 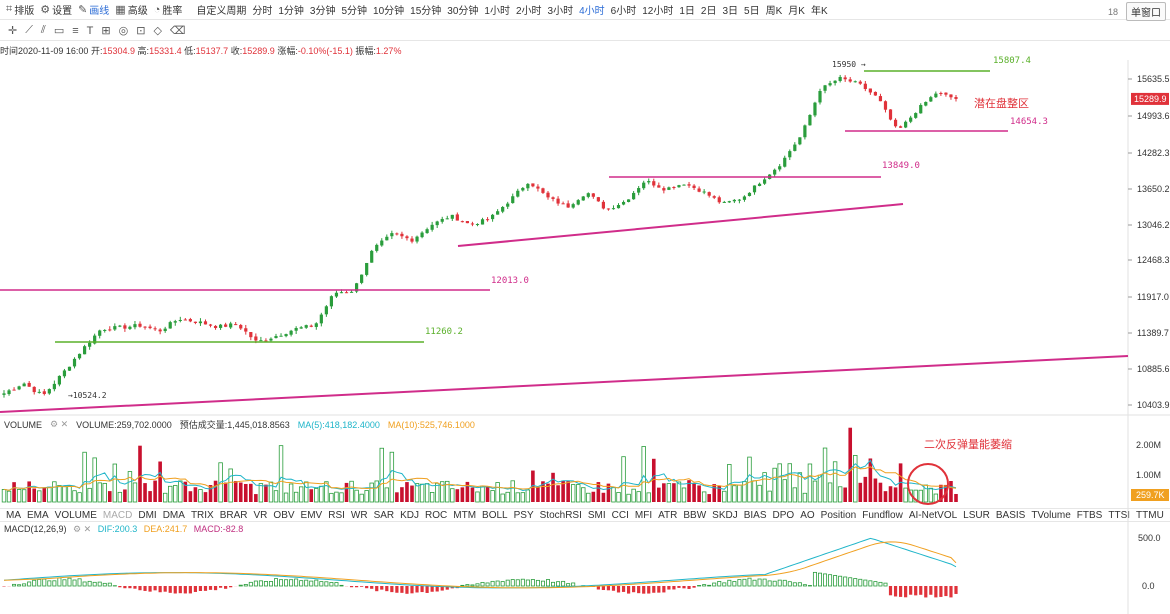 What do you see at coordinates (43, 30) in the screenshot?
I see `parallel-line-icon: ⫽` at bounding box center [43, 30].